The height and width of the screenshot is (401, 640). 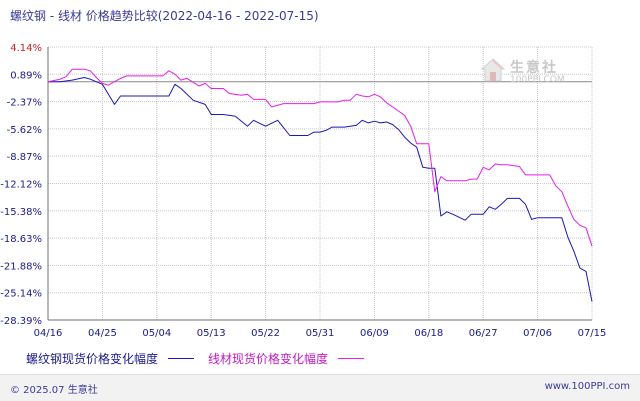 I want to click on x-tick-label: 05/13, so click(x=211, y=333).